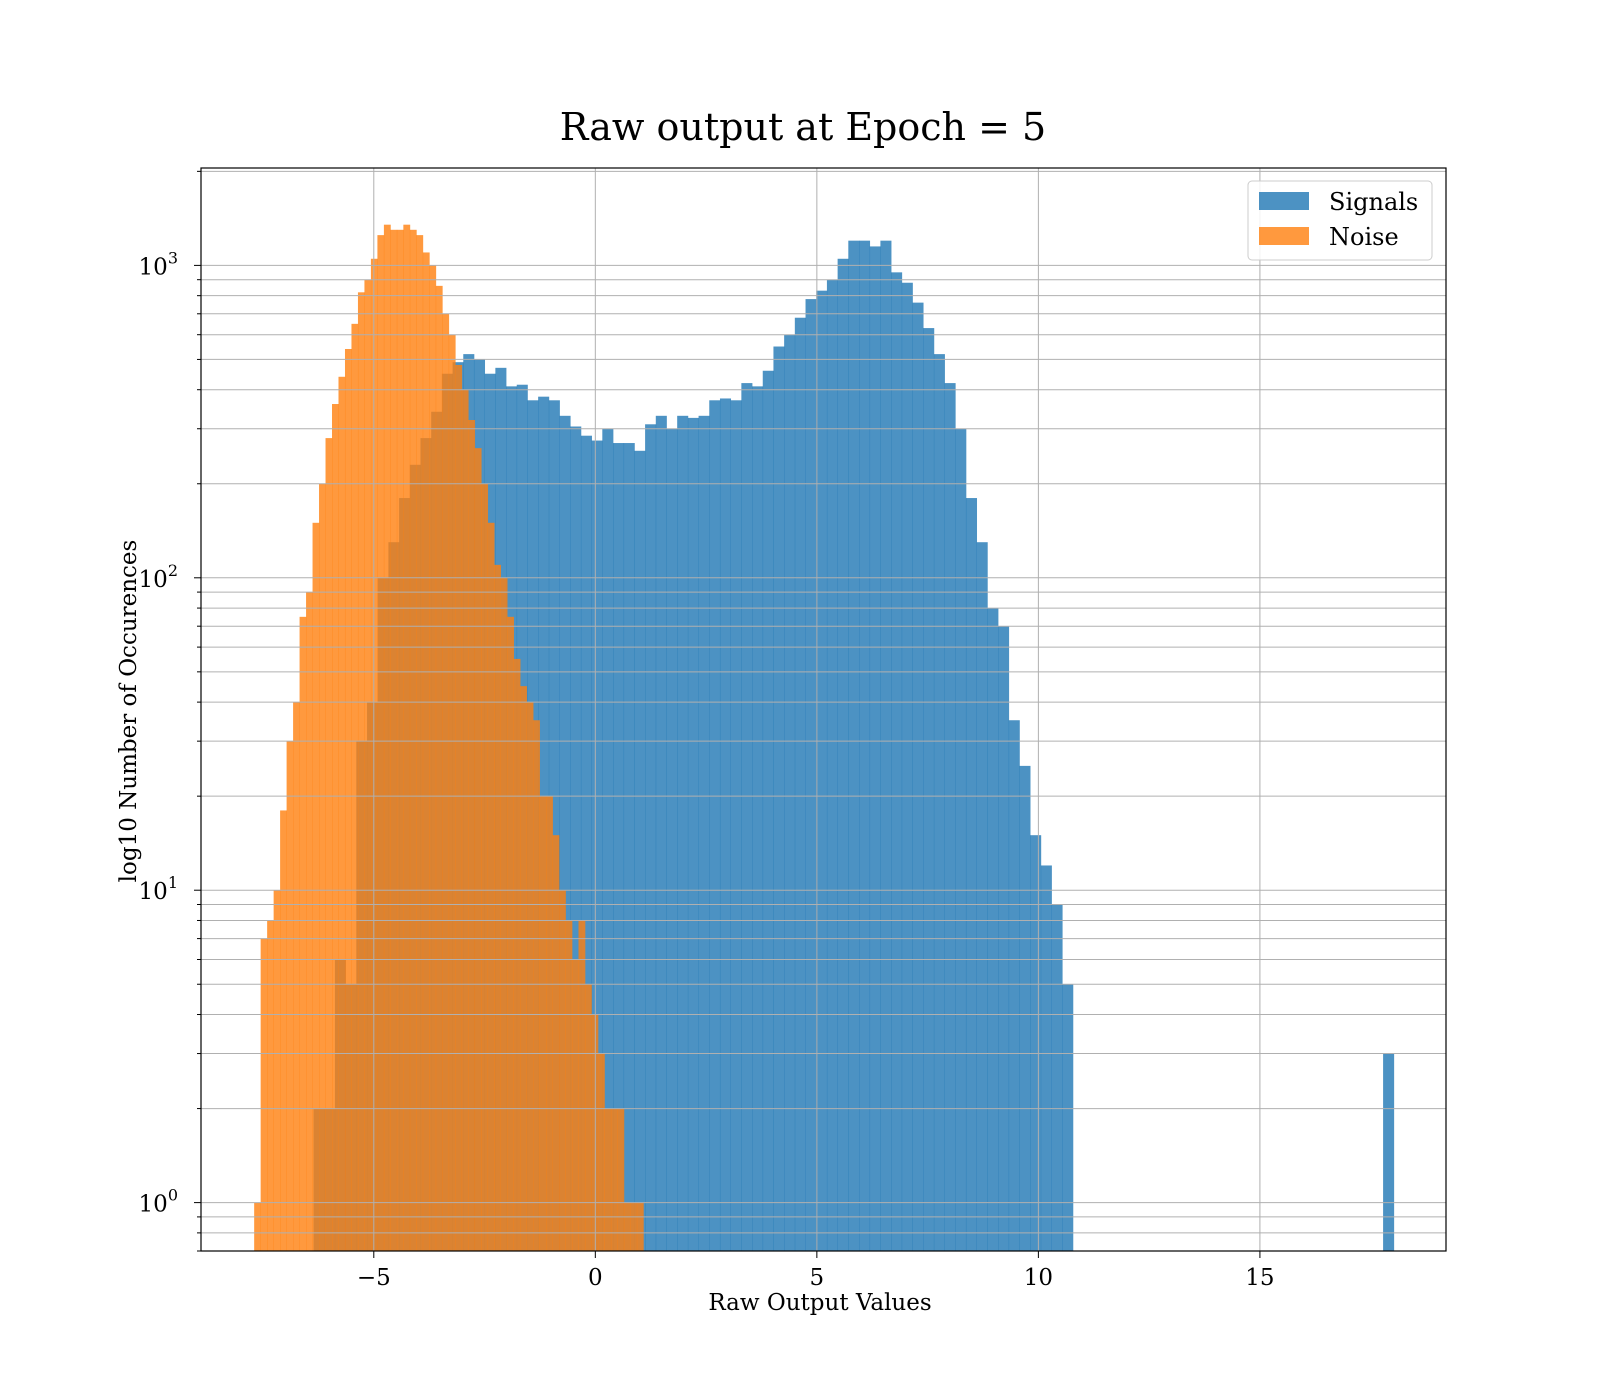  What do you see at coordinates (374, 1278) in the screenshot?
I see `x-tick-label: −5` at bounding box center [374, 1278].